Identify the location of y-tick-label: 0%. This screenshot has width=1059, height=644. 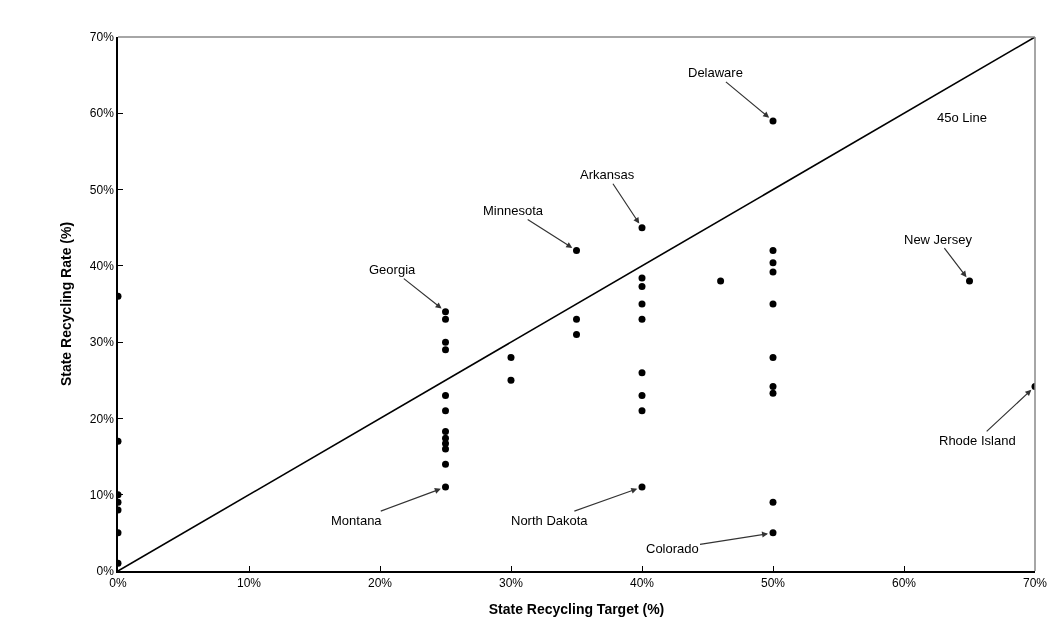
(105, 571).